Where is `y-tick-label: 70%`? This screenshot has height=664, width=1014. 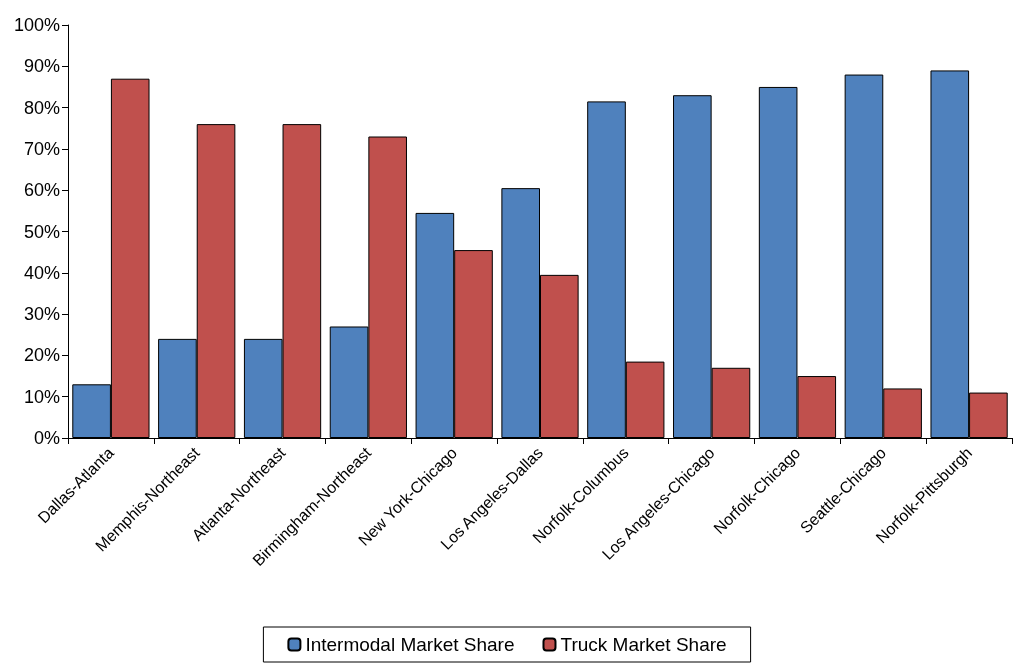
y-tick-label: 70% is located at coordinates (41, 148).